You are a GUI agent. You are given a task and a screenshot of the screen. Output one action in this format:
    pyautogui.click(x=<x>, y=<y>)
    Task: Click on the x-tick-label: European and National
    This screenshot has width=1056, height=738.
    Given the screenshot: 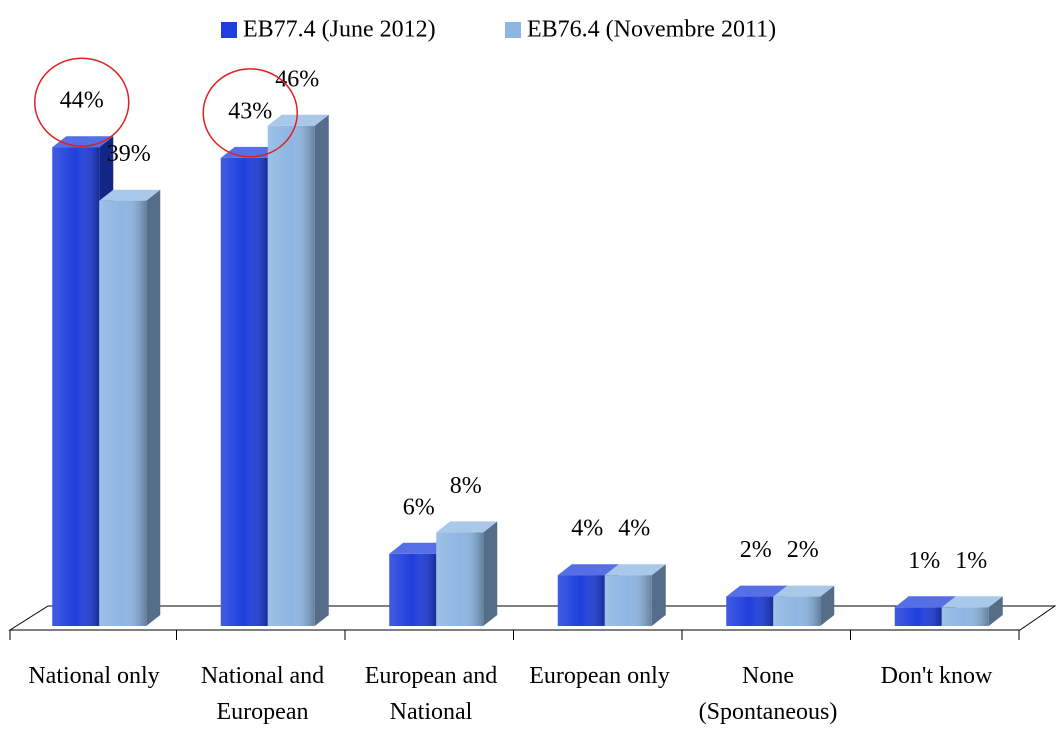 What is the action you would take?
    pyautogui.click(x=431, y=694)
    